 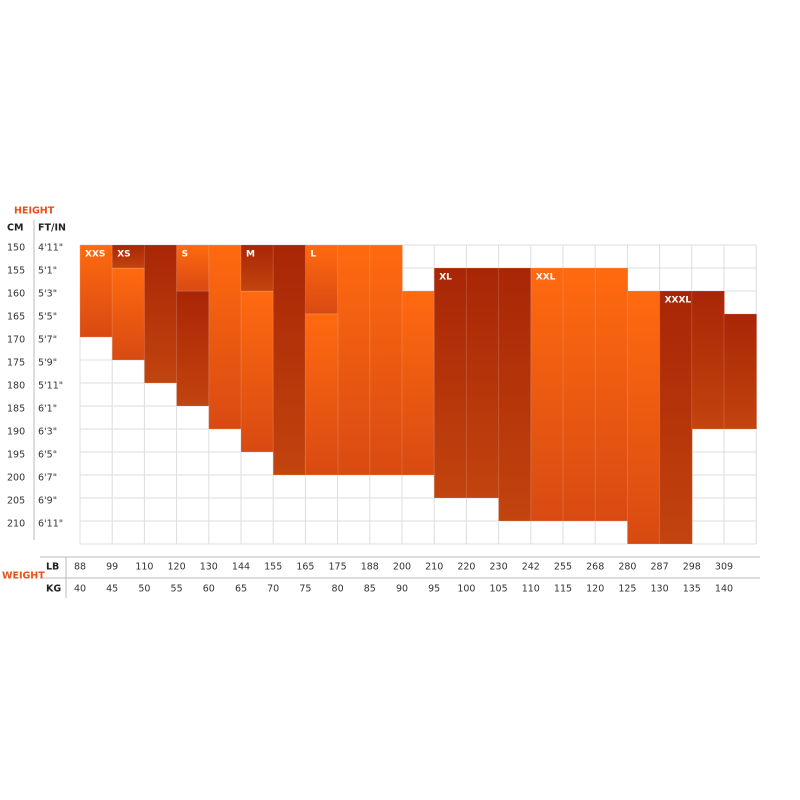 What do you see at coordinates (123, 255) in the screenshot?
I see `size-label: XS` at bounding box center [123, 255].